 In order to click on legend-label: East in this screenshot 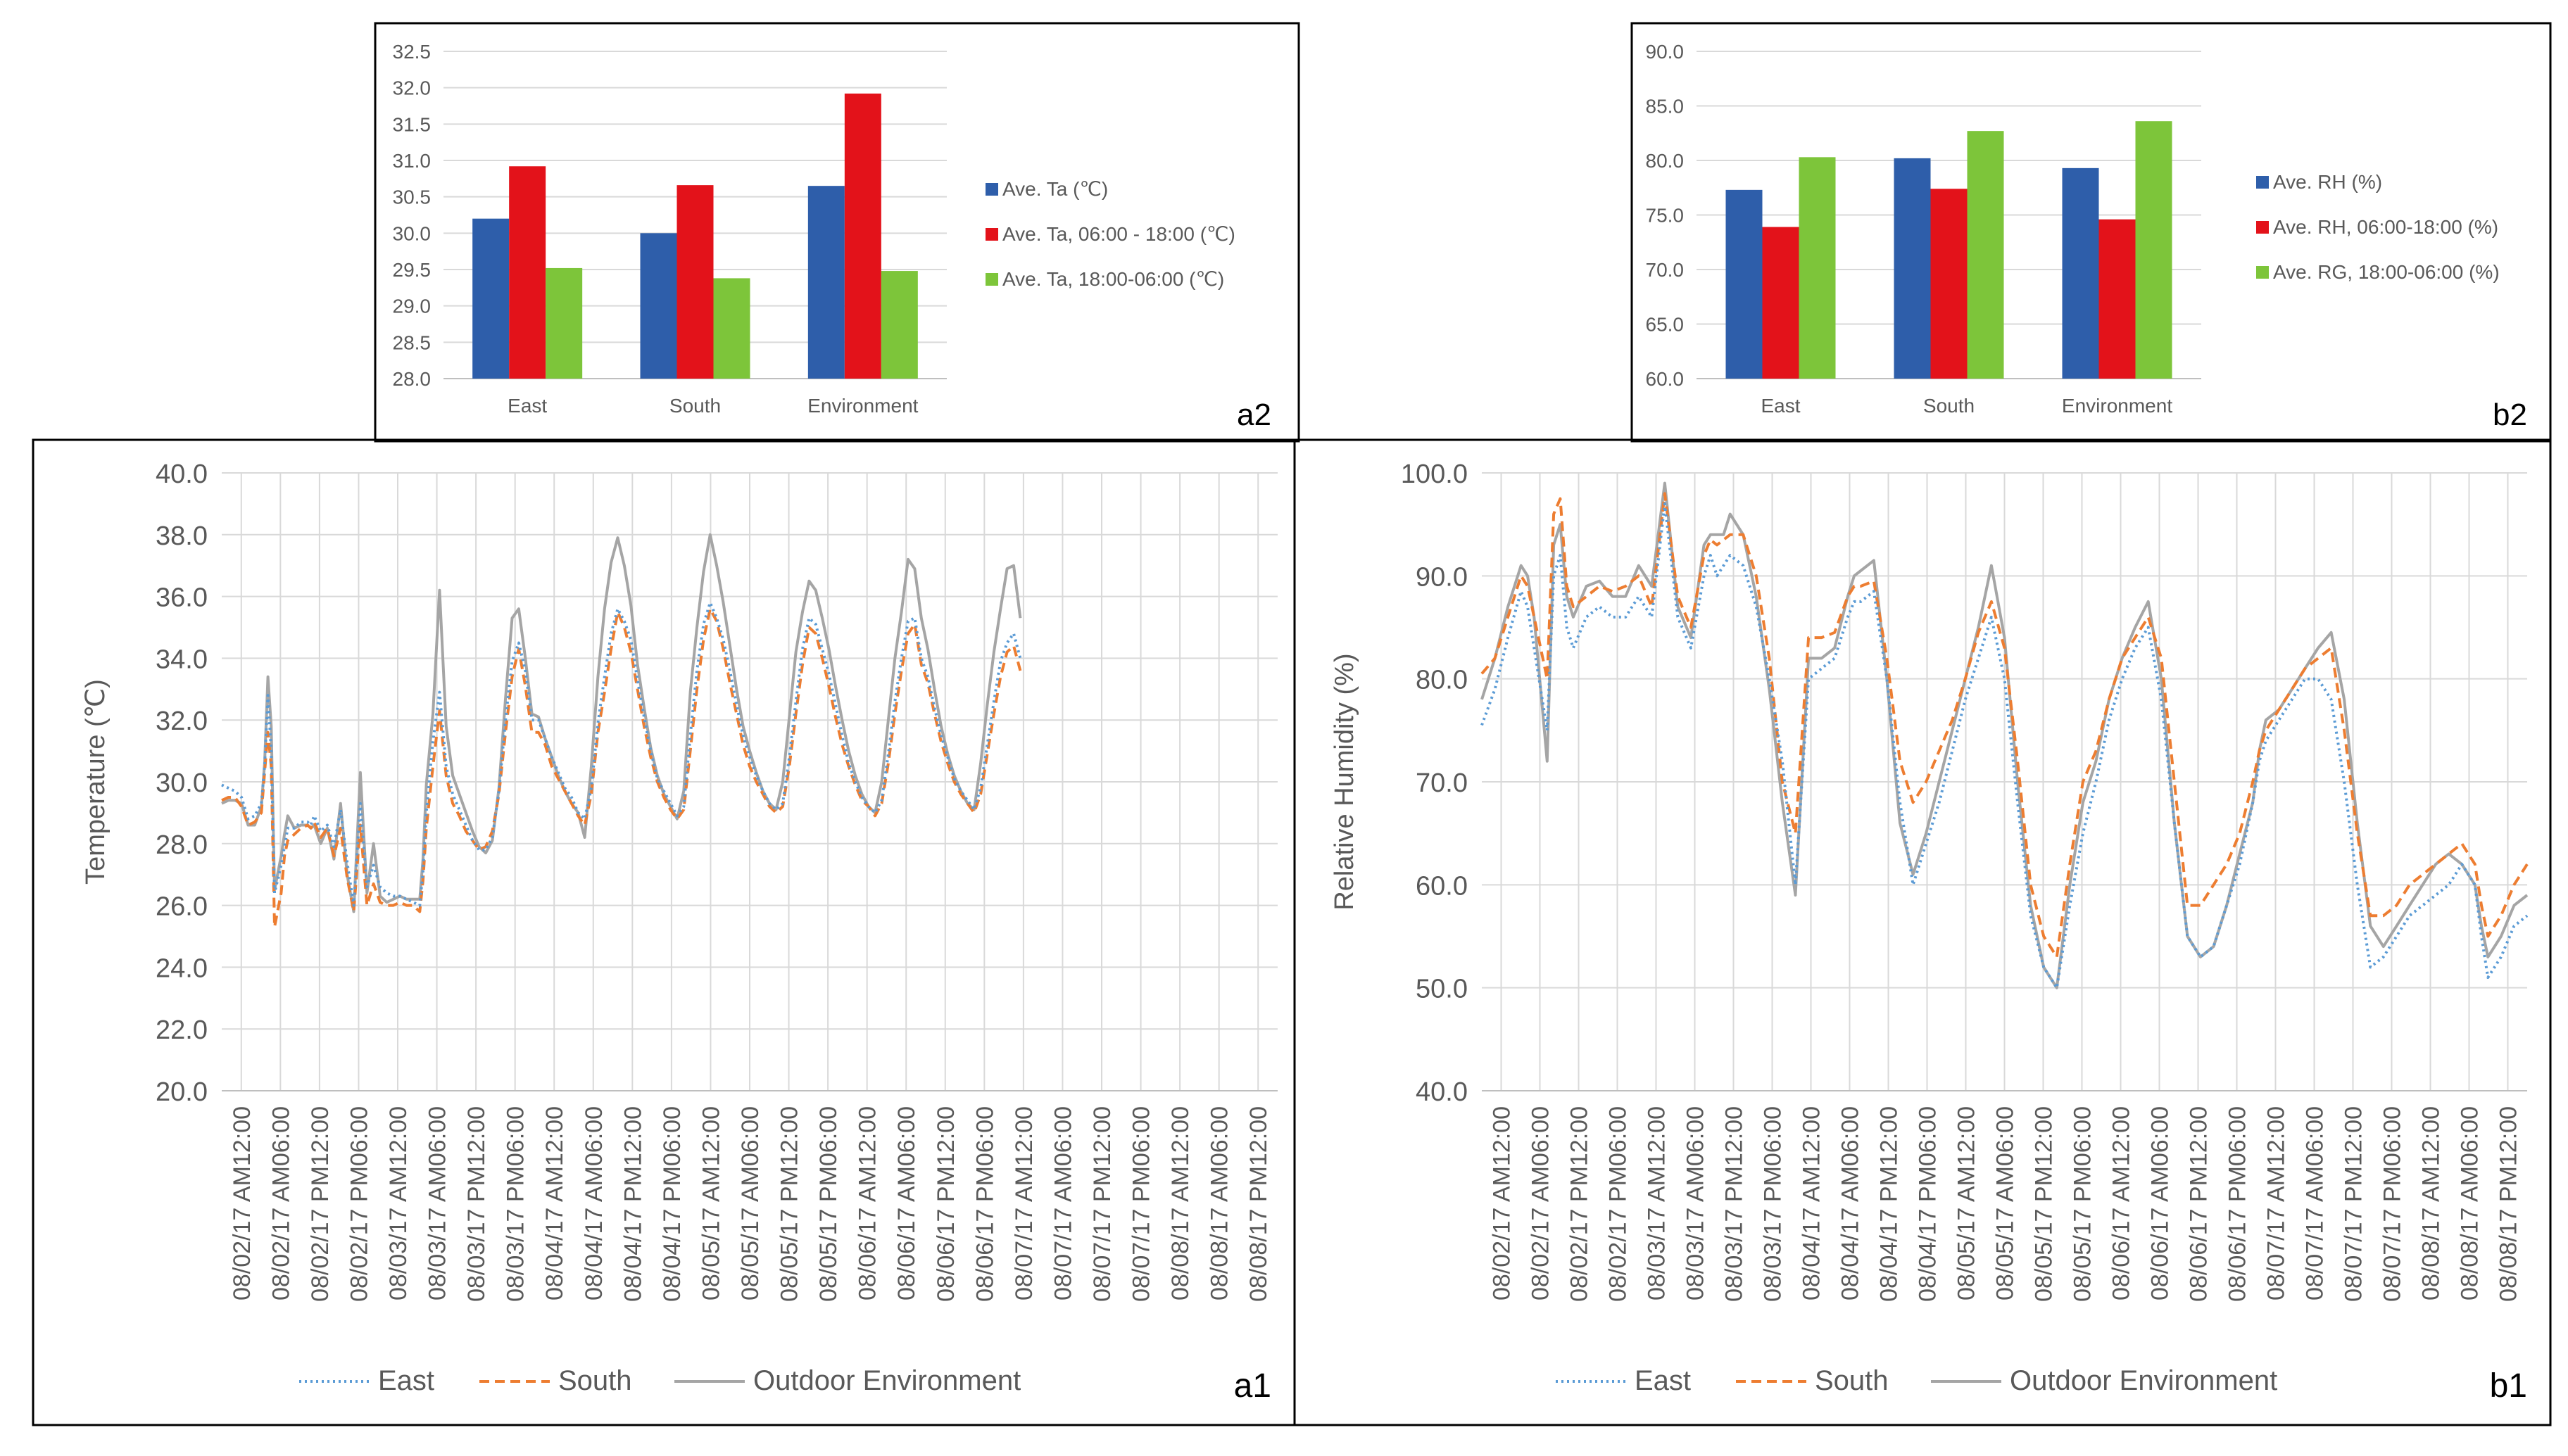, I will do `click(1663, 1380)`.